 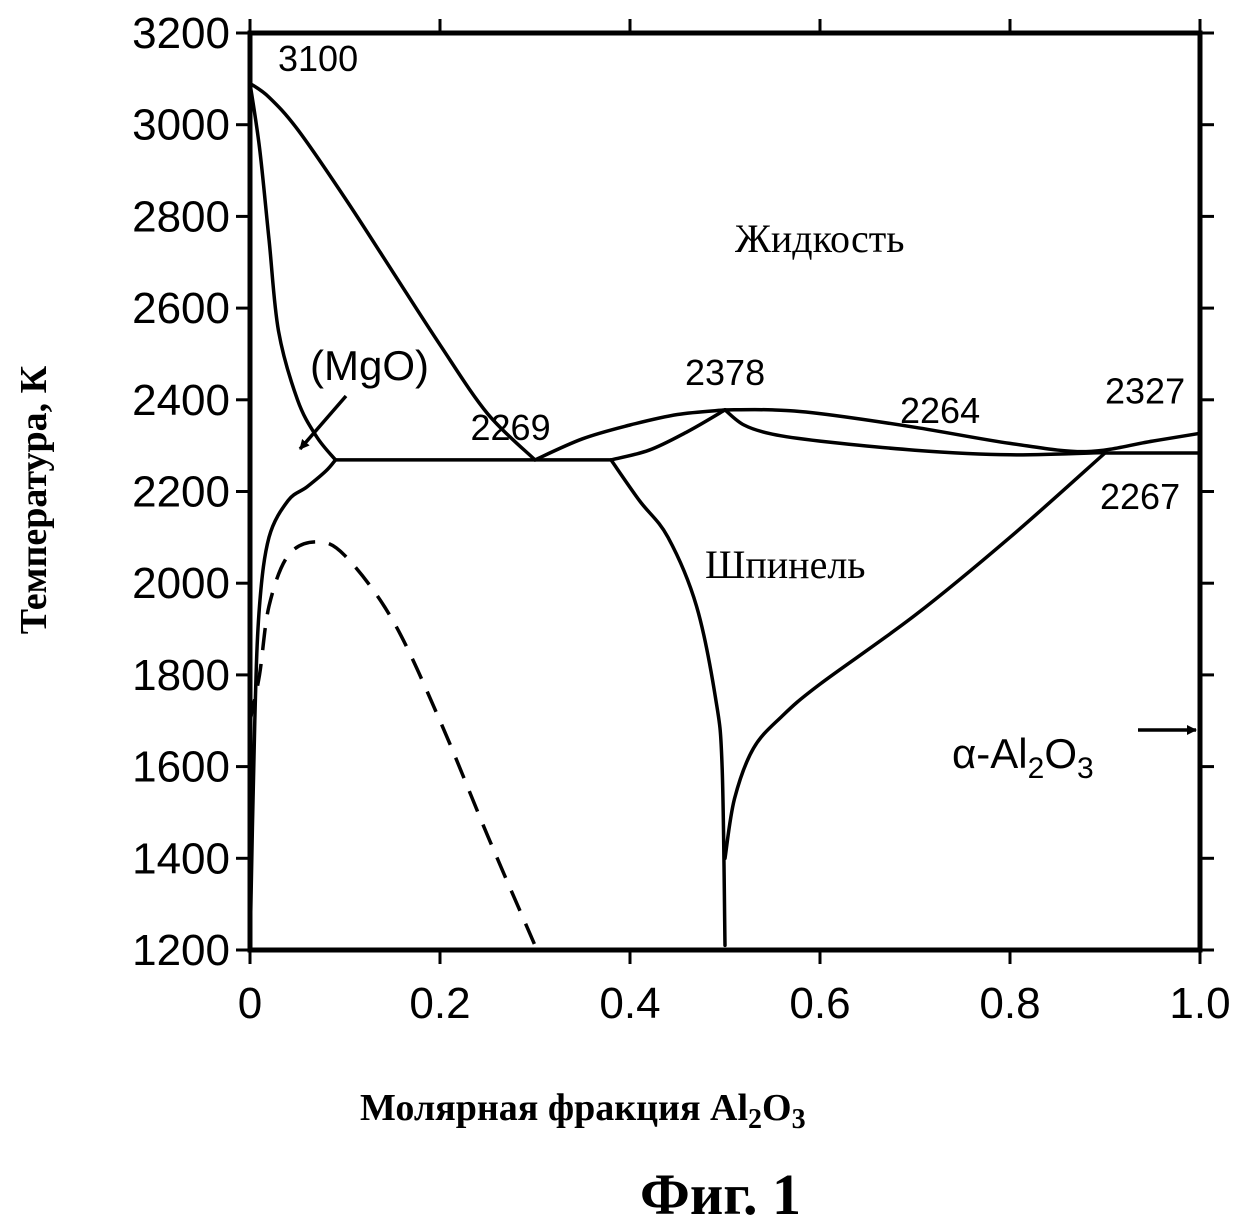 I want to click on y-tick-label: 3200, so click(x=181, y=33).